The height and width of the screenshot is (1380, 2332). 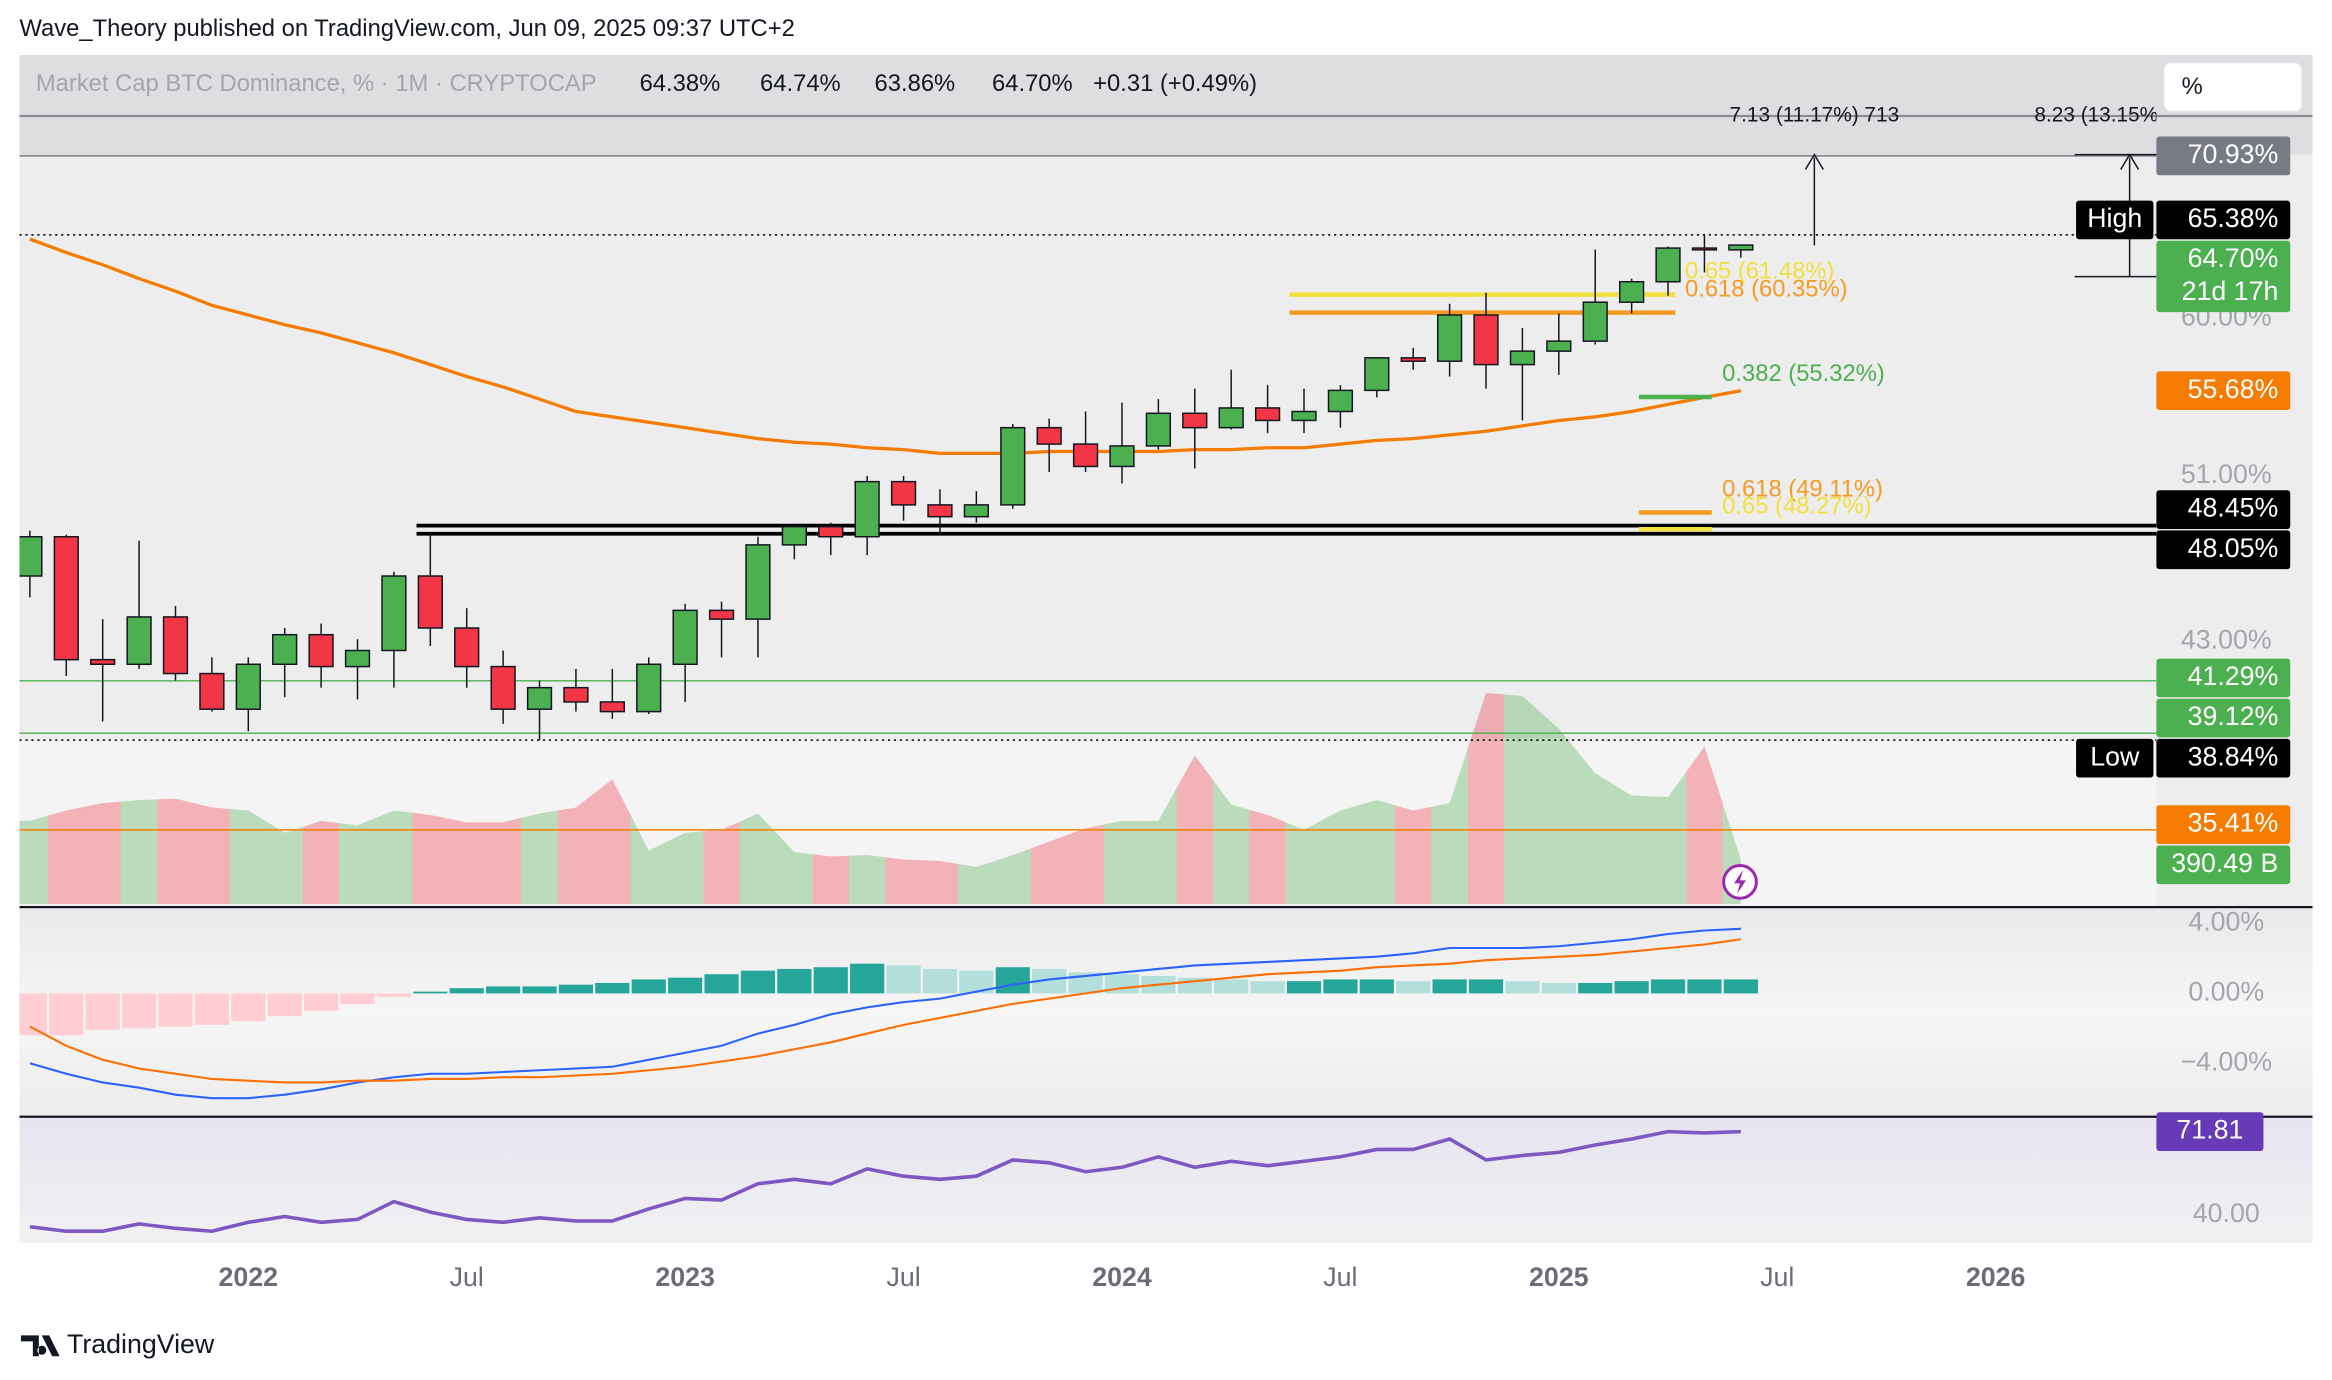 I want to click on x-tick-label: 2024, so click(x=1122, y=1277).